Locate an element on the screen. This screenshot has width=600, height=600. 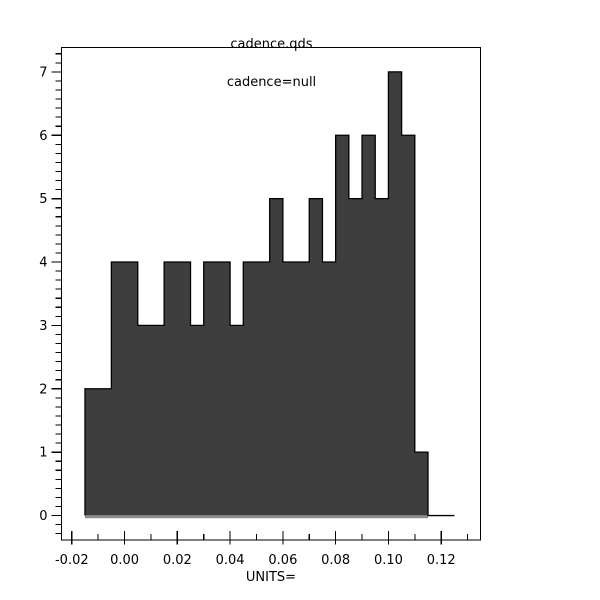
x-axis-tick-label: 0.10 is located at coordinates (388, 560).